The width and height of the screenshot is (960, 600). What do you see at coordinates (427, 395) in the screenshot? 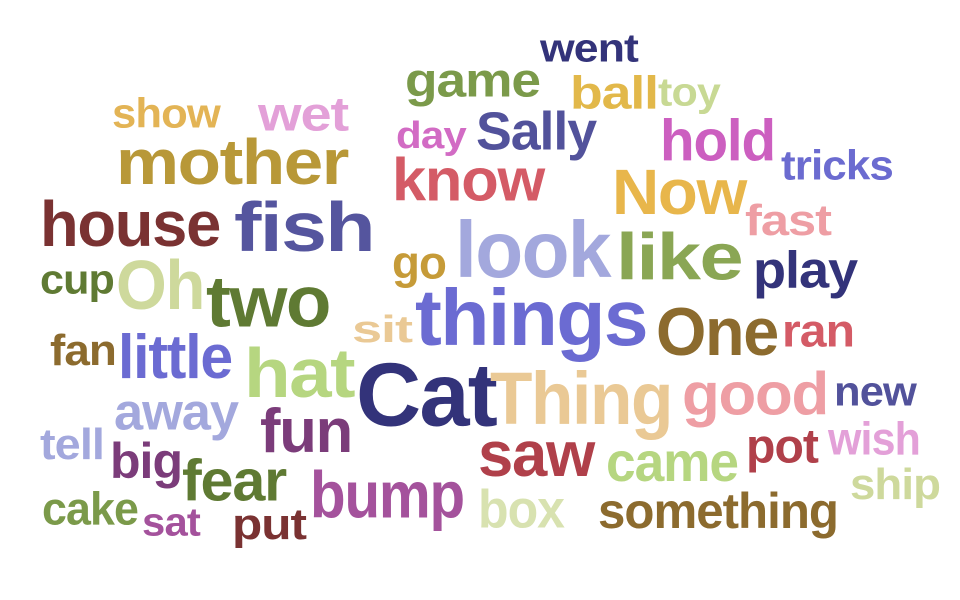
I see `word-cat: Cat` at bounding box center [427, 395].